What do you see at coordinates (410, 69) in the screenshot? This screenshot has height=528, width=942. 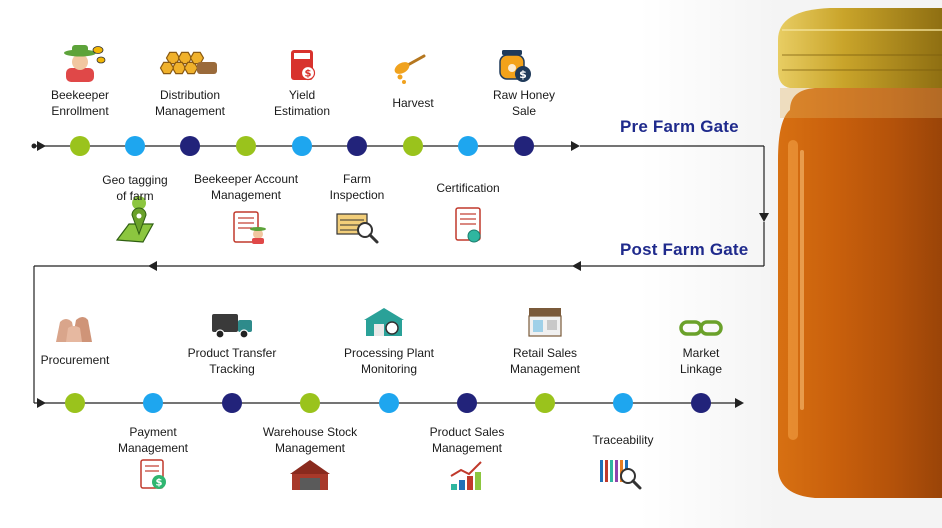 I see `honey-dipper-icon` at bounding box center [410, 69].